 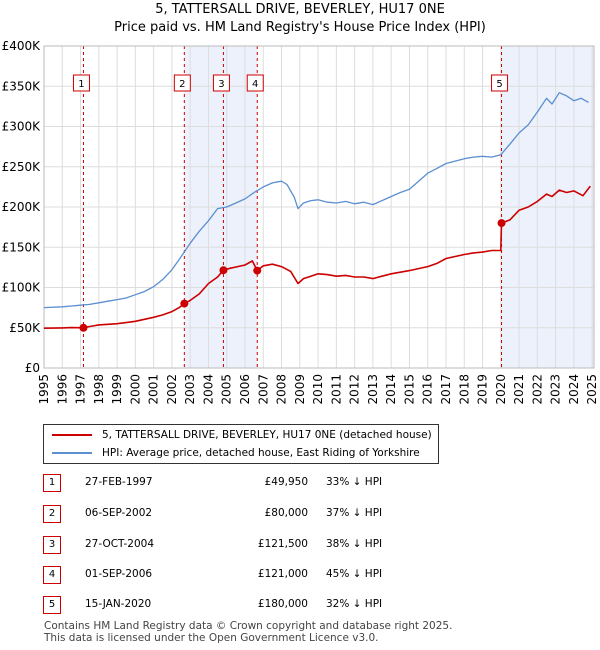 What do you see at coordinates (354, 604) in the screenshot?
I see `transaction-hpi: 32% ↓ HPI` at bounding box center [354, 604].